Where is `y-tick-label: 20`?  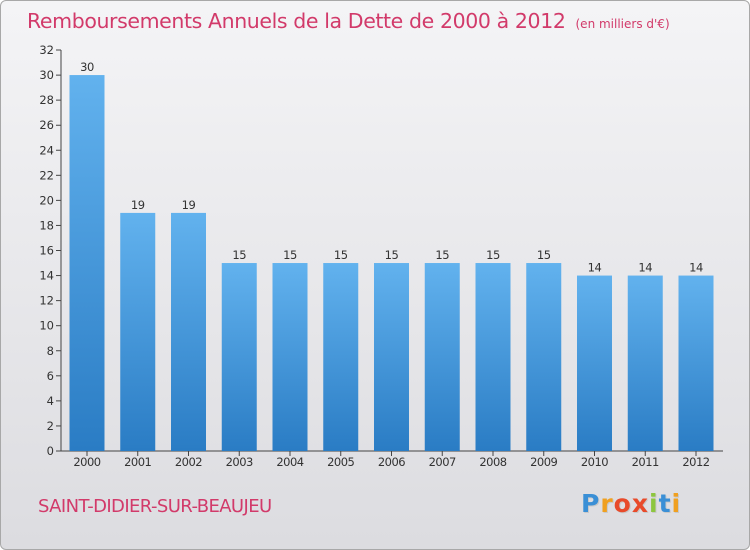
y-tick-label: 20 is located at coordinates (46, 200).